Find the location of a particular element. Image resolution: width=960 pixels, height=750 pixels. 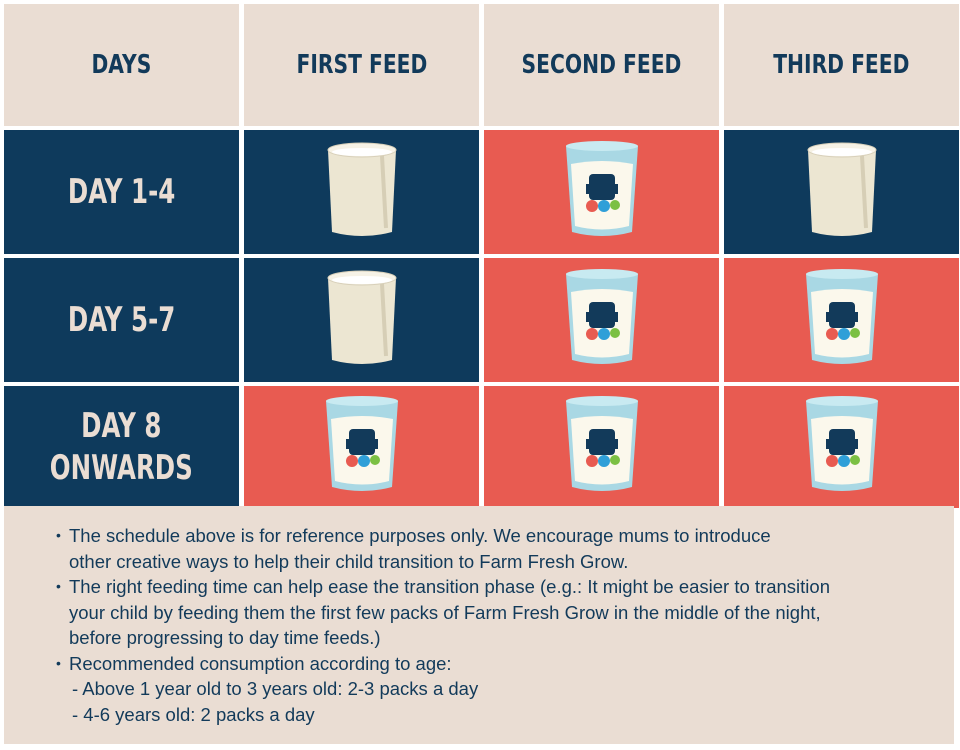

header-label: THIRD FEED is located at coordinates (841, 65).